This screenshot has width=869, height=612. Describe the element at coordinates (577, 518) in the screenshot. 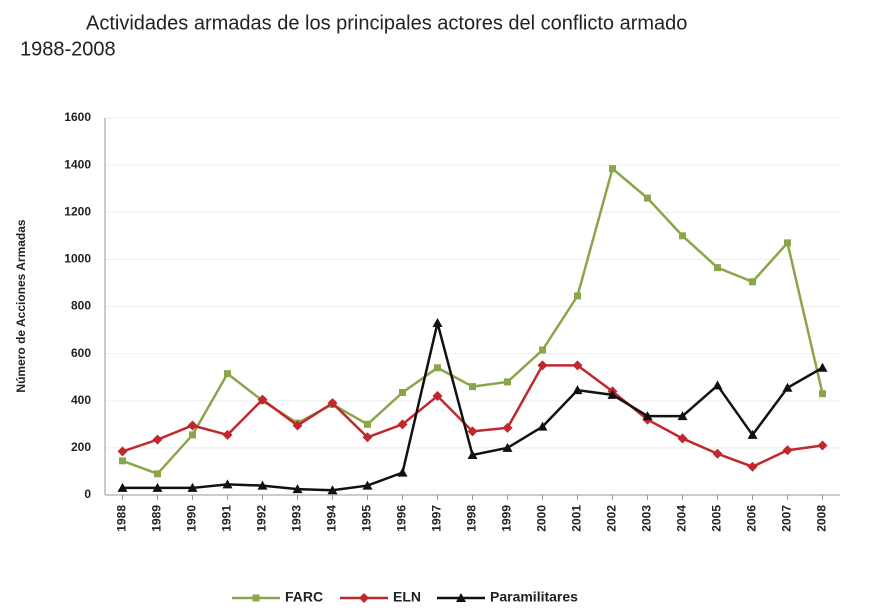

I see `x-tick-label: 2001` at that location.